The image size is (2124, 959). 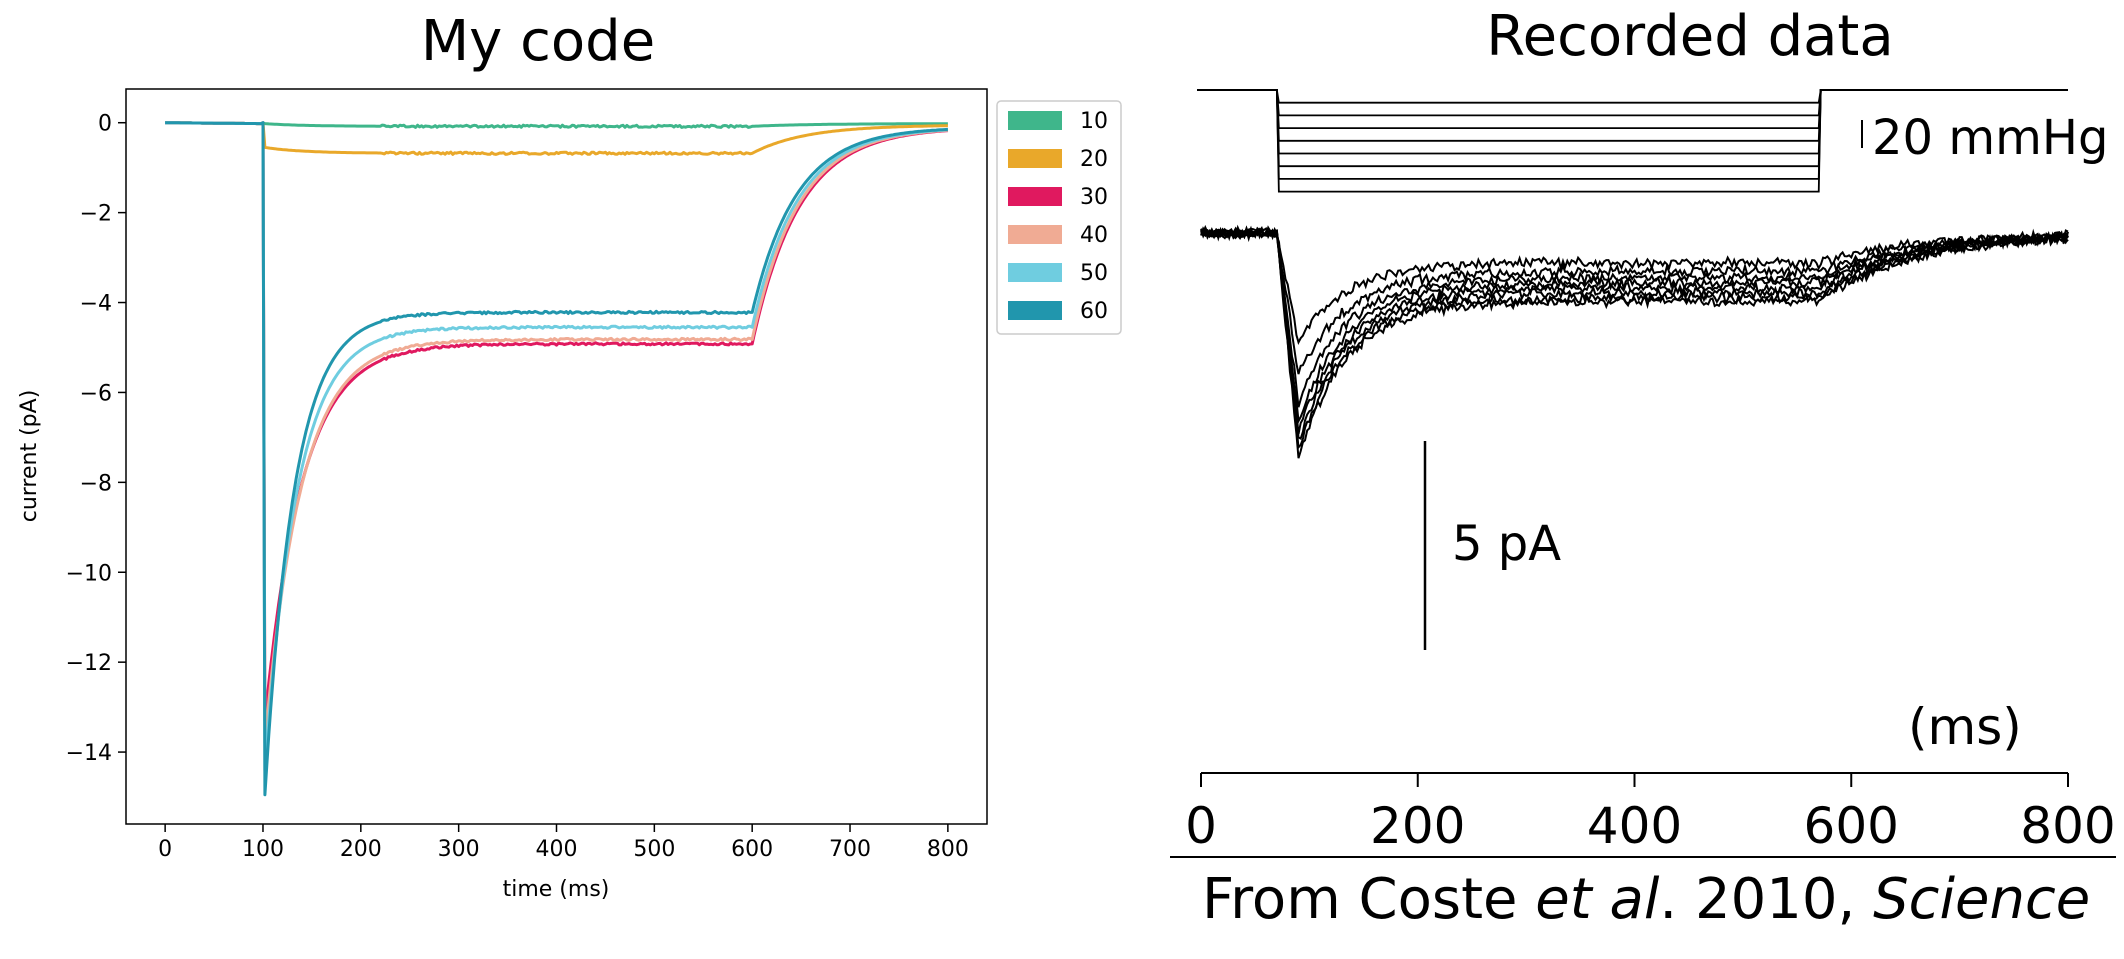 I want to click on legend-items: 10 20 30 40 50 60, so click(x=1058, y=216).